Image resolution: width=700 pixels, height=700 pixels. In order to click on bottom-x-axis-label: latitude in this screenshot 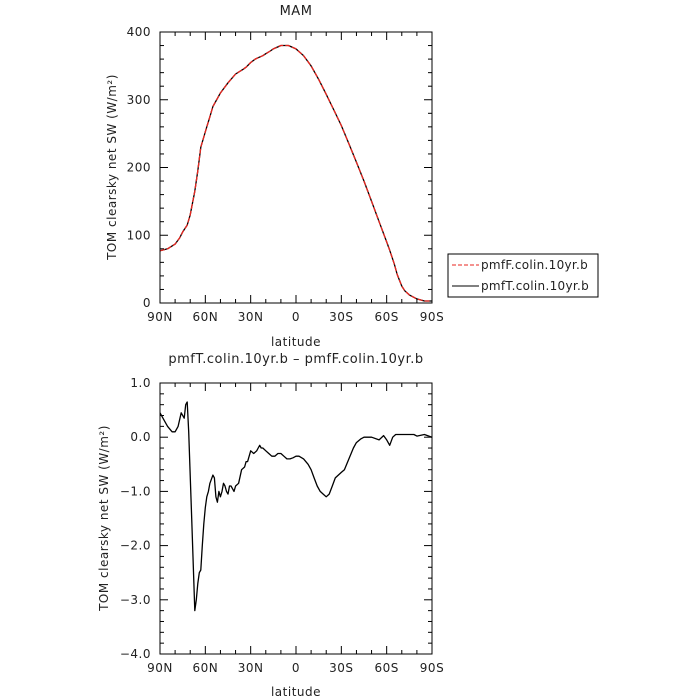, I will do `click(296, 692)`.